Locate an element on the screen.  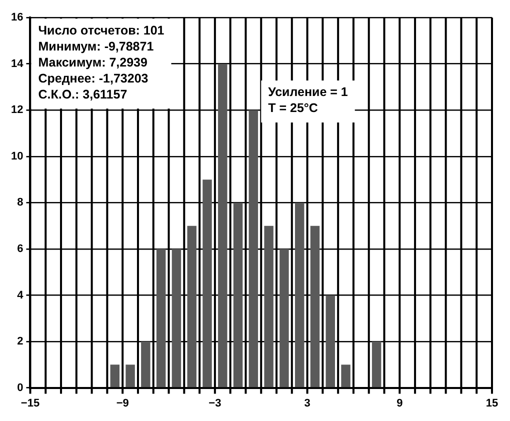
annotation: Минимум: -9,78871 is located at coordinates (96, 46).